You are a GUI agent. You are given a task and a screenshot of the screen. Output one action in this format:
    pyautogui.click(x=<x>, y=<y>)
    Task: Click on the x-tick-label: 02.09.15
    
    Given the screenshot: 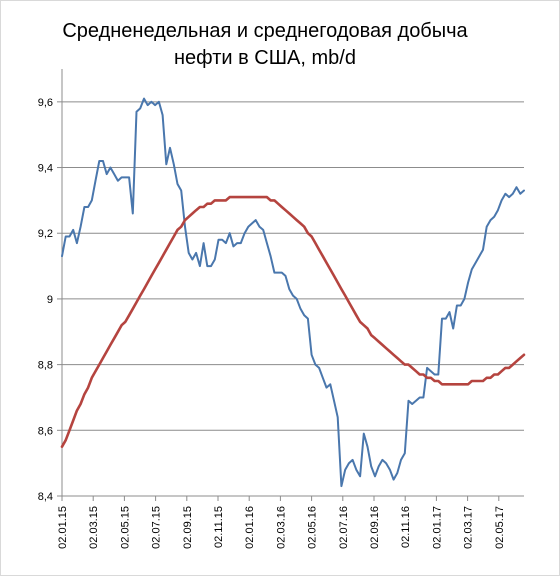 What is the action you would take?
    pyautogui.click(x=188, y=527)
    